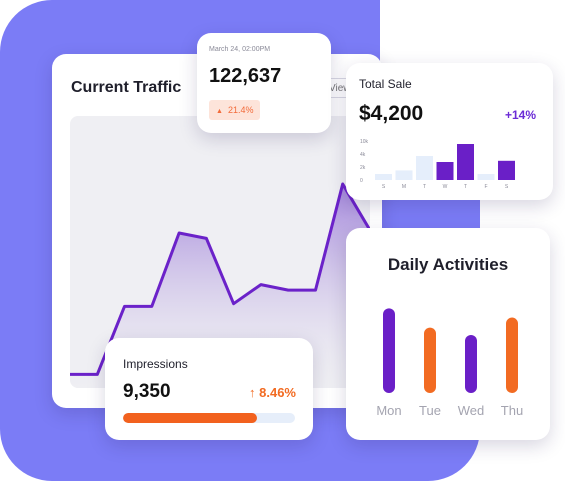  What do you see at coordinates (388, 410) in the screenshot?
I see `daily-x-tick: Mon` at bounding box center [388, 410].